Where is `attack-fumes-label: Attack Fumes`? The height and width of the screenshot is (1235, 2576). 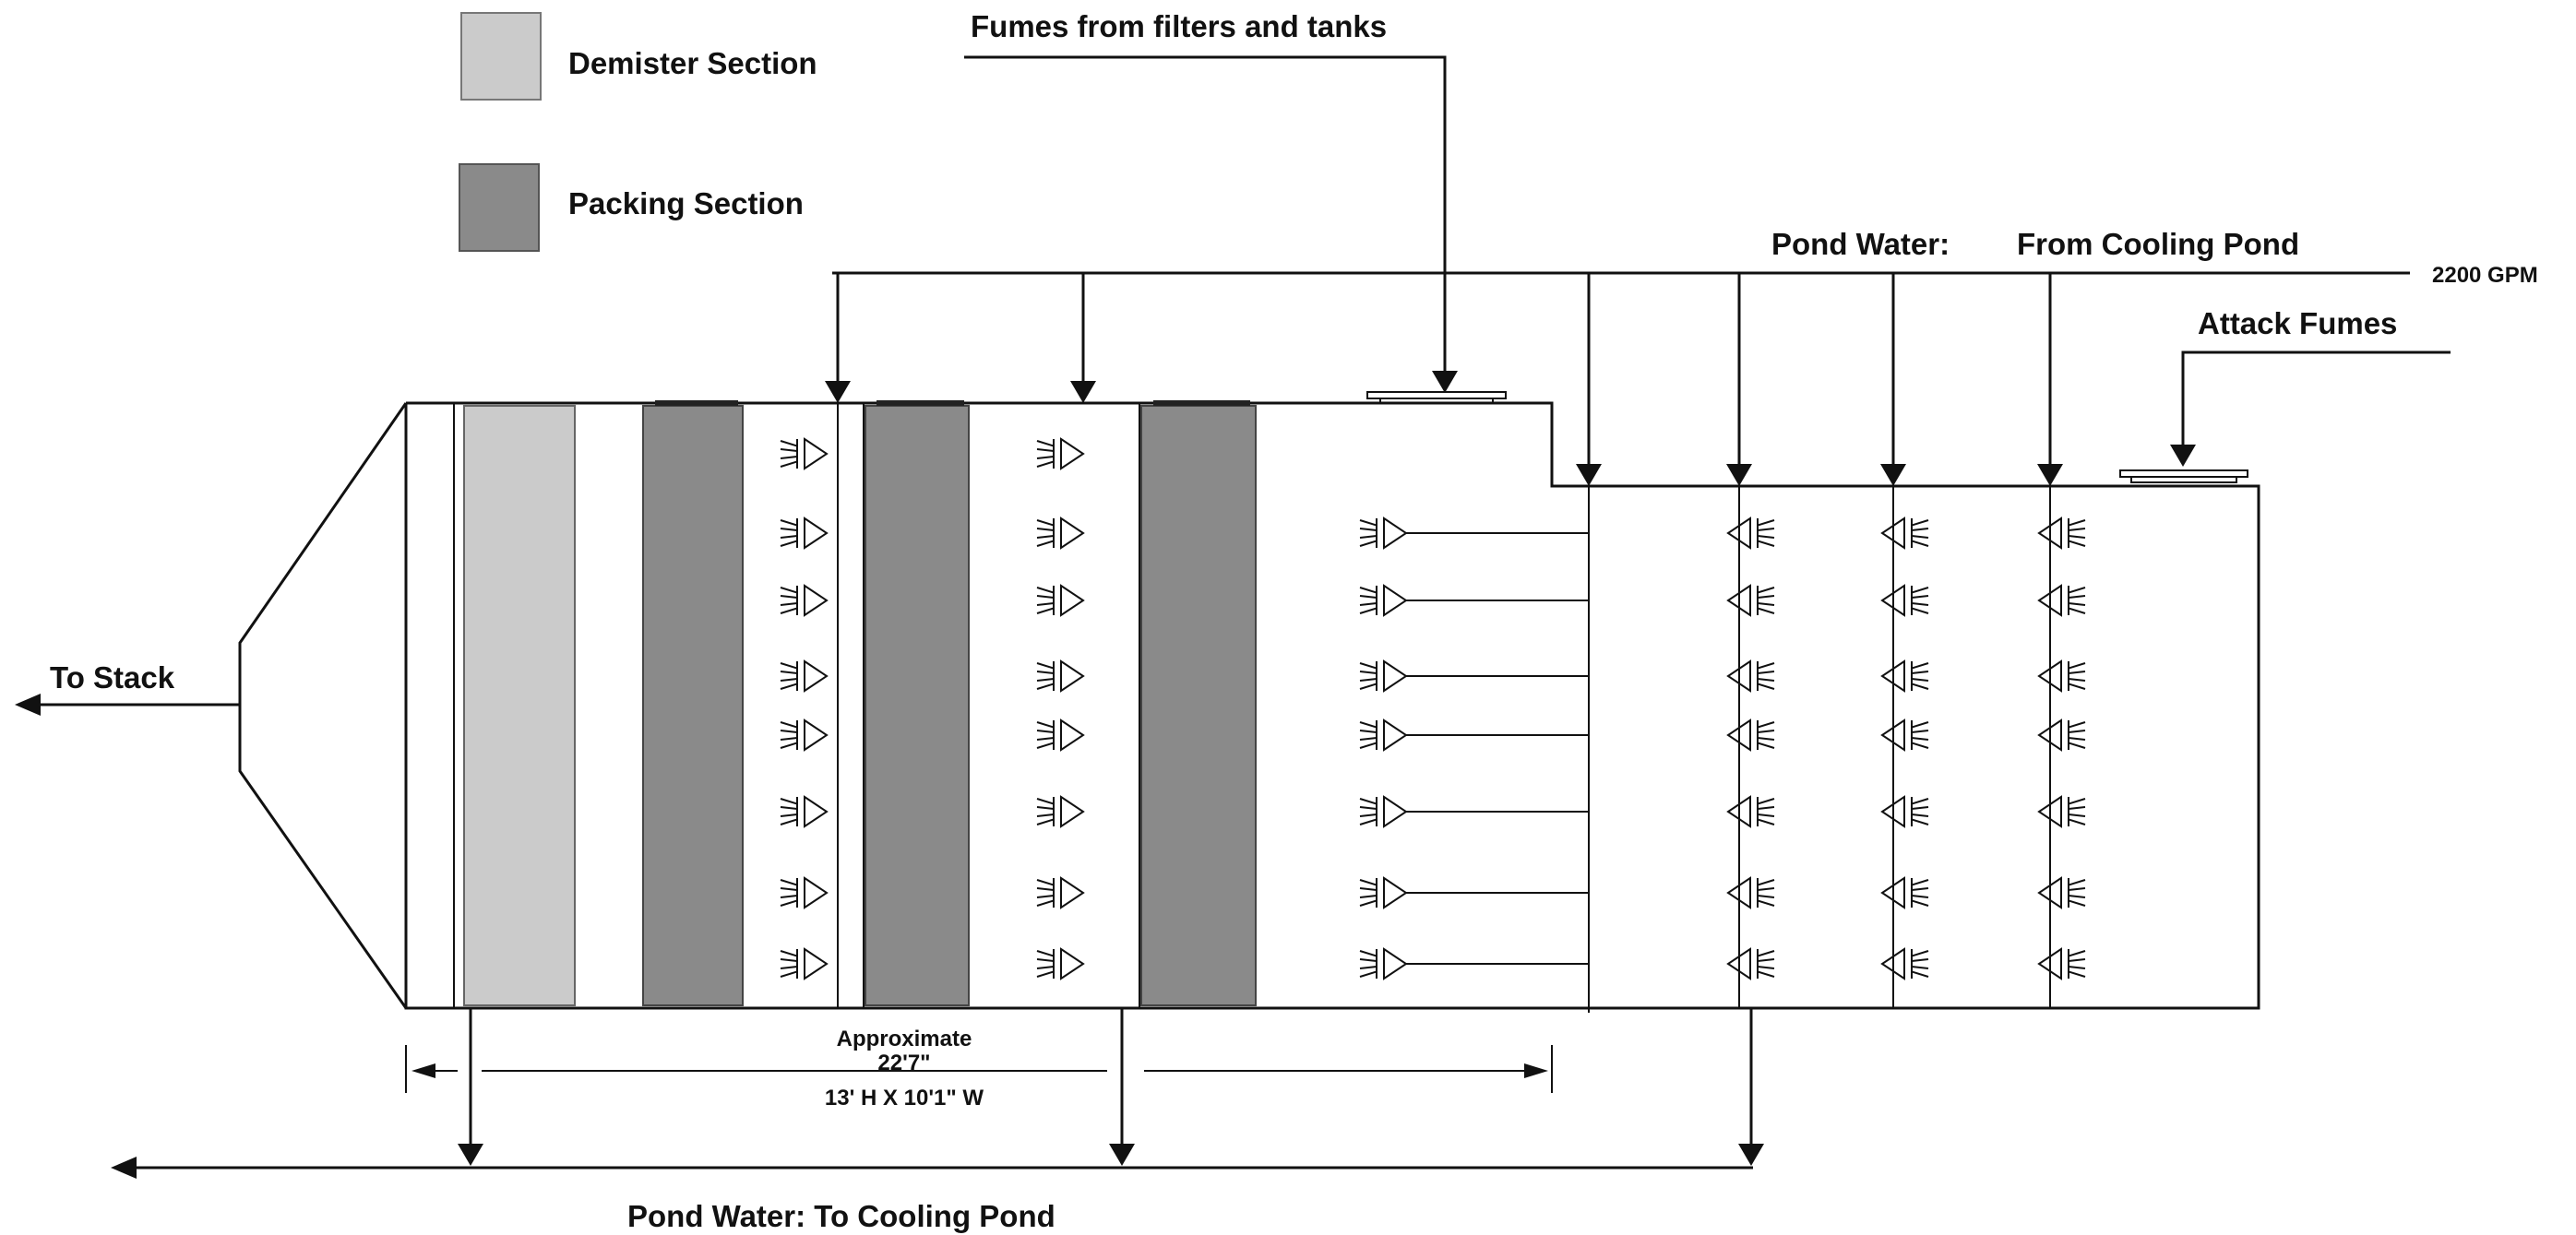 attack-fumes-label: Attack Fumes is located at coordinates (2297, 323).